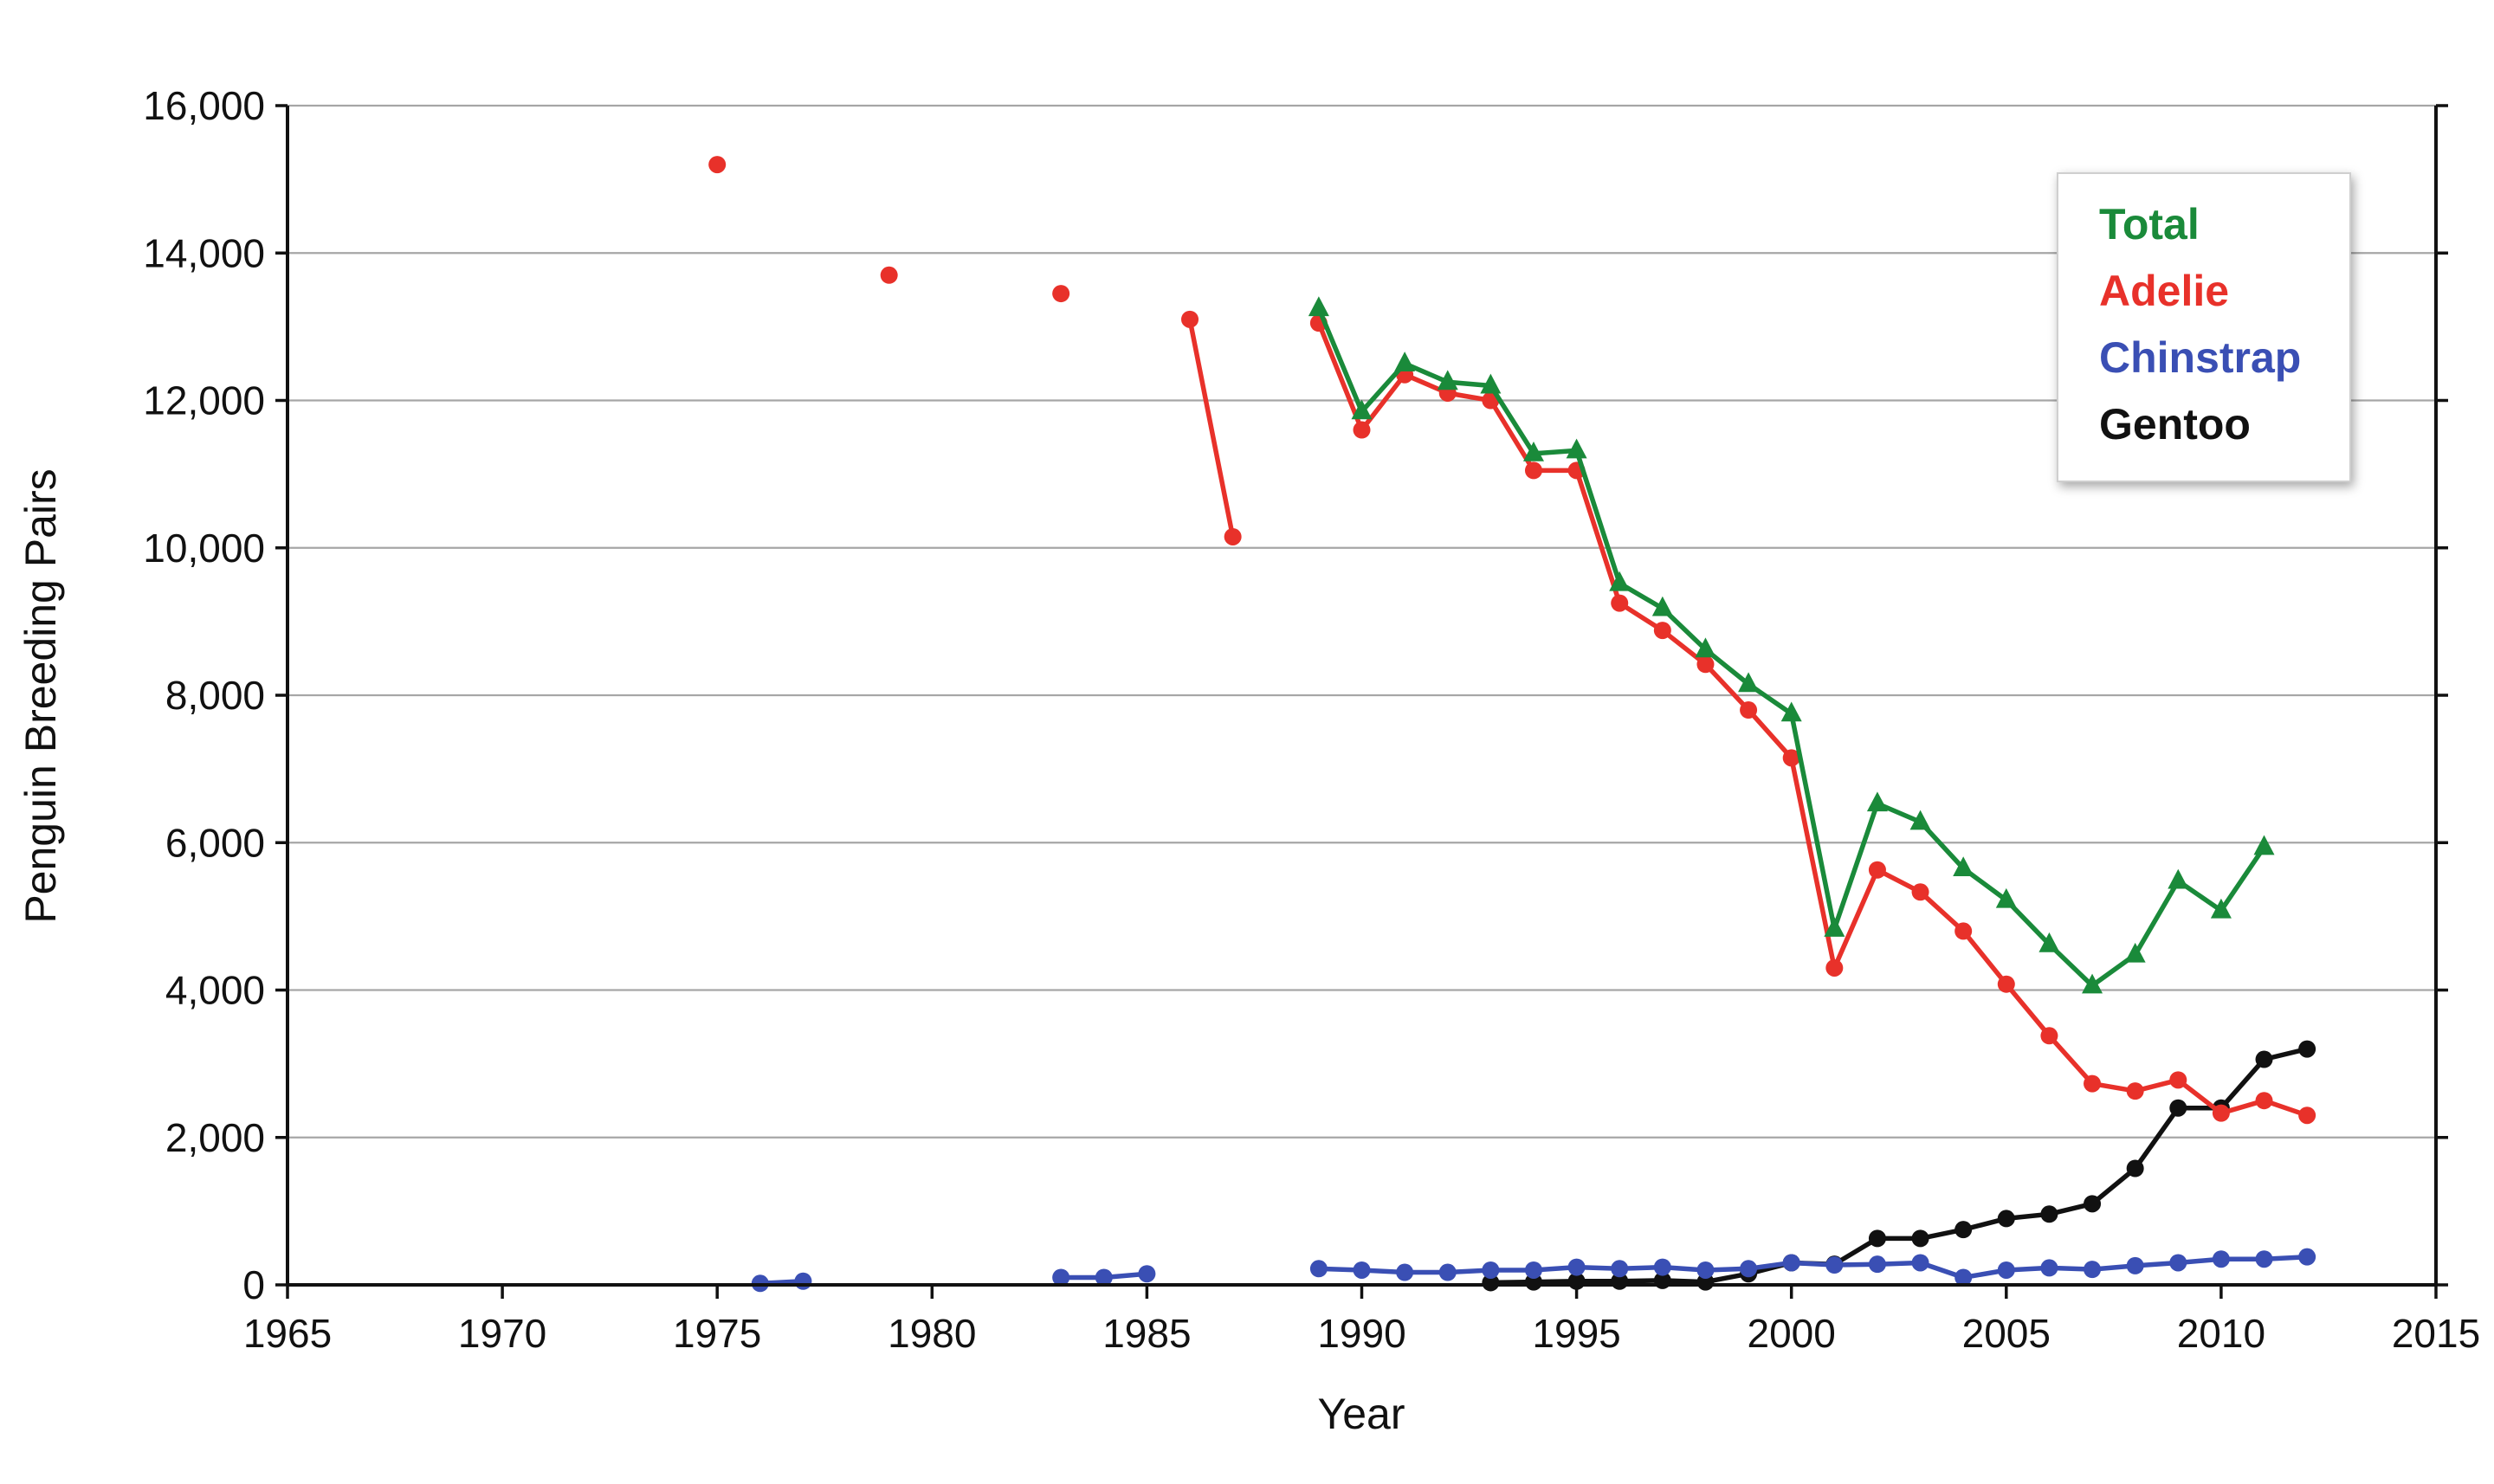 The height and width of the screenshot is (1484, 2494). I want to click on y-tick-label: 10,000, so click(204, 548).